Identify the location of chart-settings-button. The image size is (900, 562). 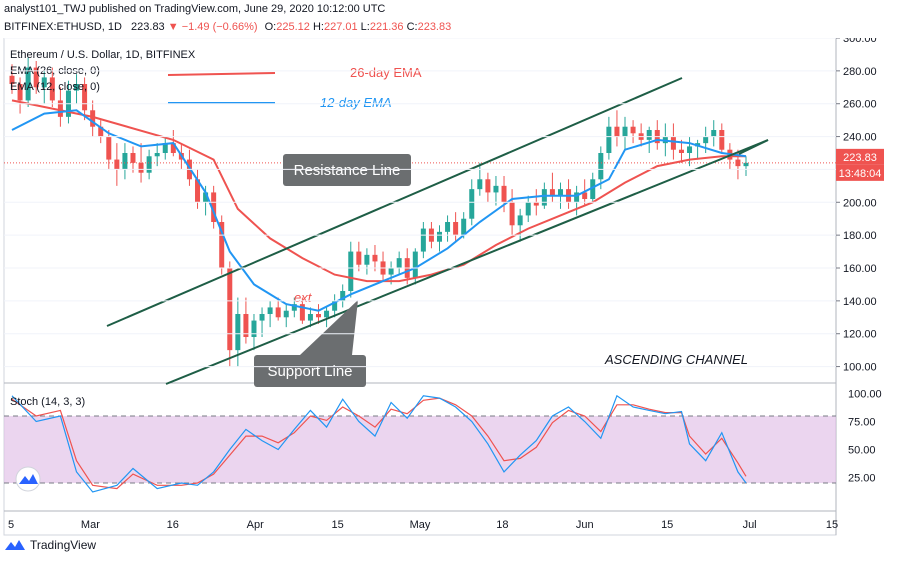
(28, 479).